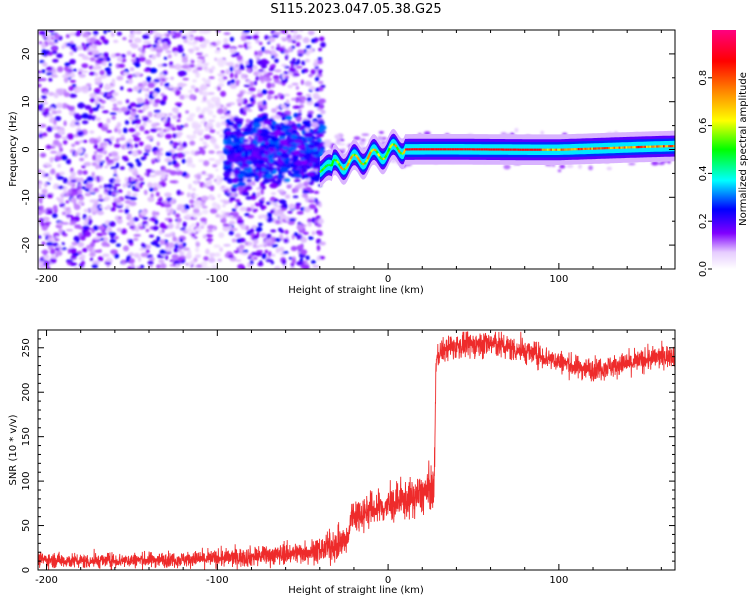 The width and height of the screenshot is (750, 600). What do you see at coordinates (217, 580) in the screenshot?
I see `x-tick-label: -100` at bounding box center [217, 580].